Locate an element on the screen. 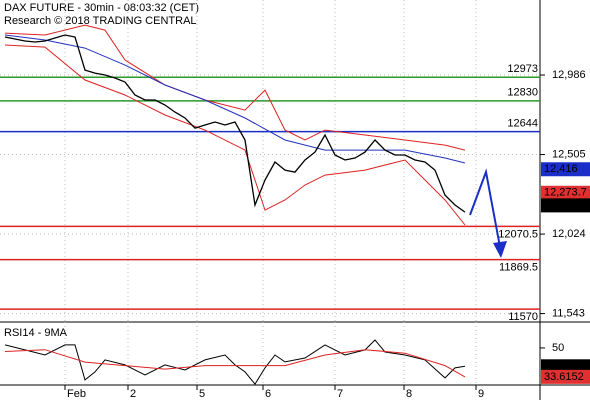 This screenshot has height=400, width=590. level-label: 12973 is located at coordinates (522, 69).